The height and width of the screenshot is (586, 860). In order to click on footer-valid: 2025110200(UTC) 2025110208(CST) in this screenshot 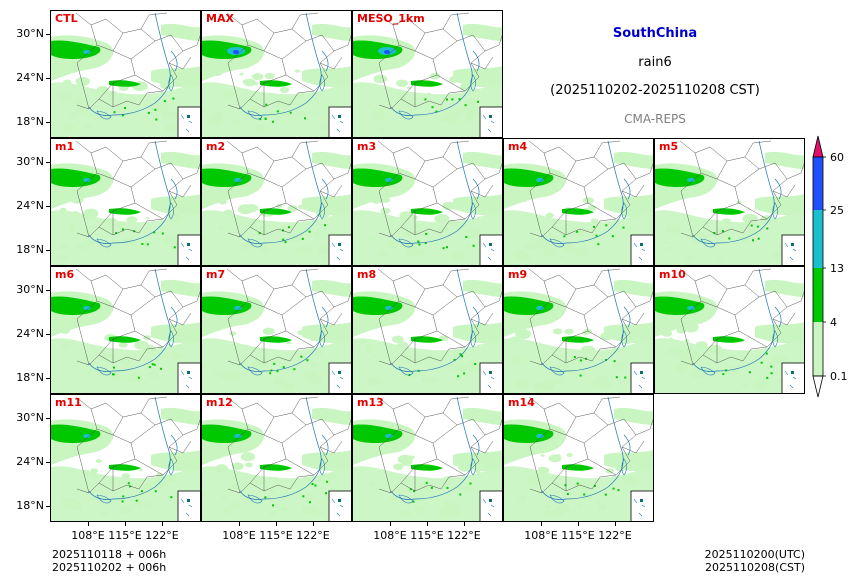, I will do `click(747, 561)`.